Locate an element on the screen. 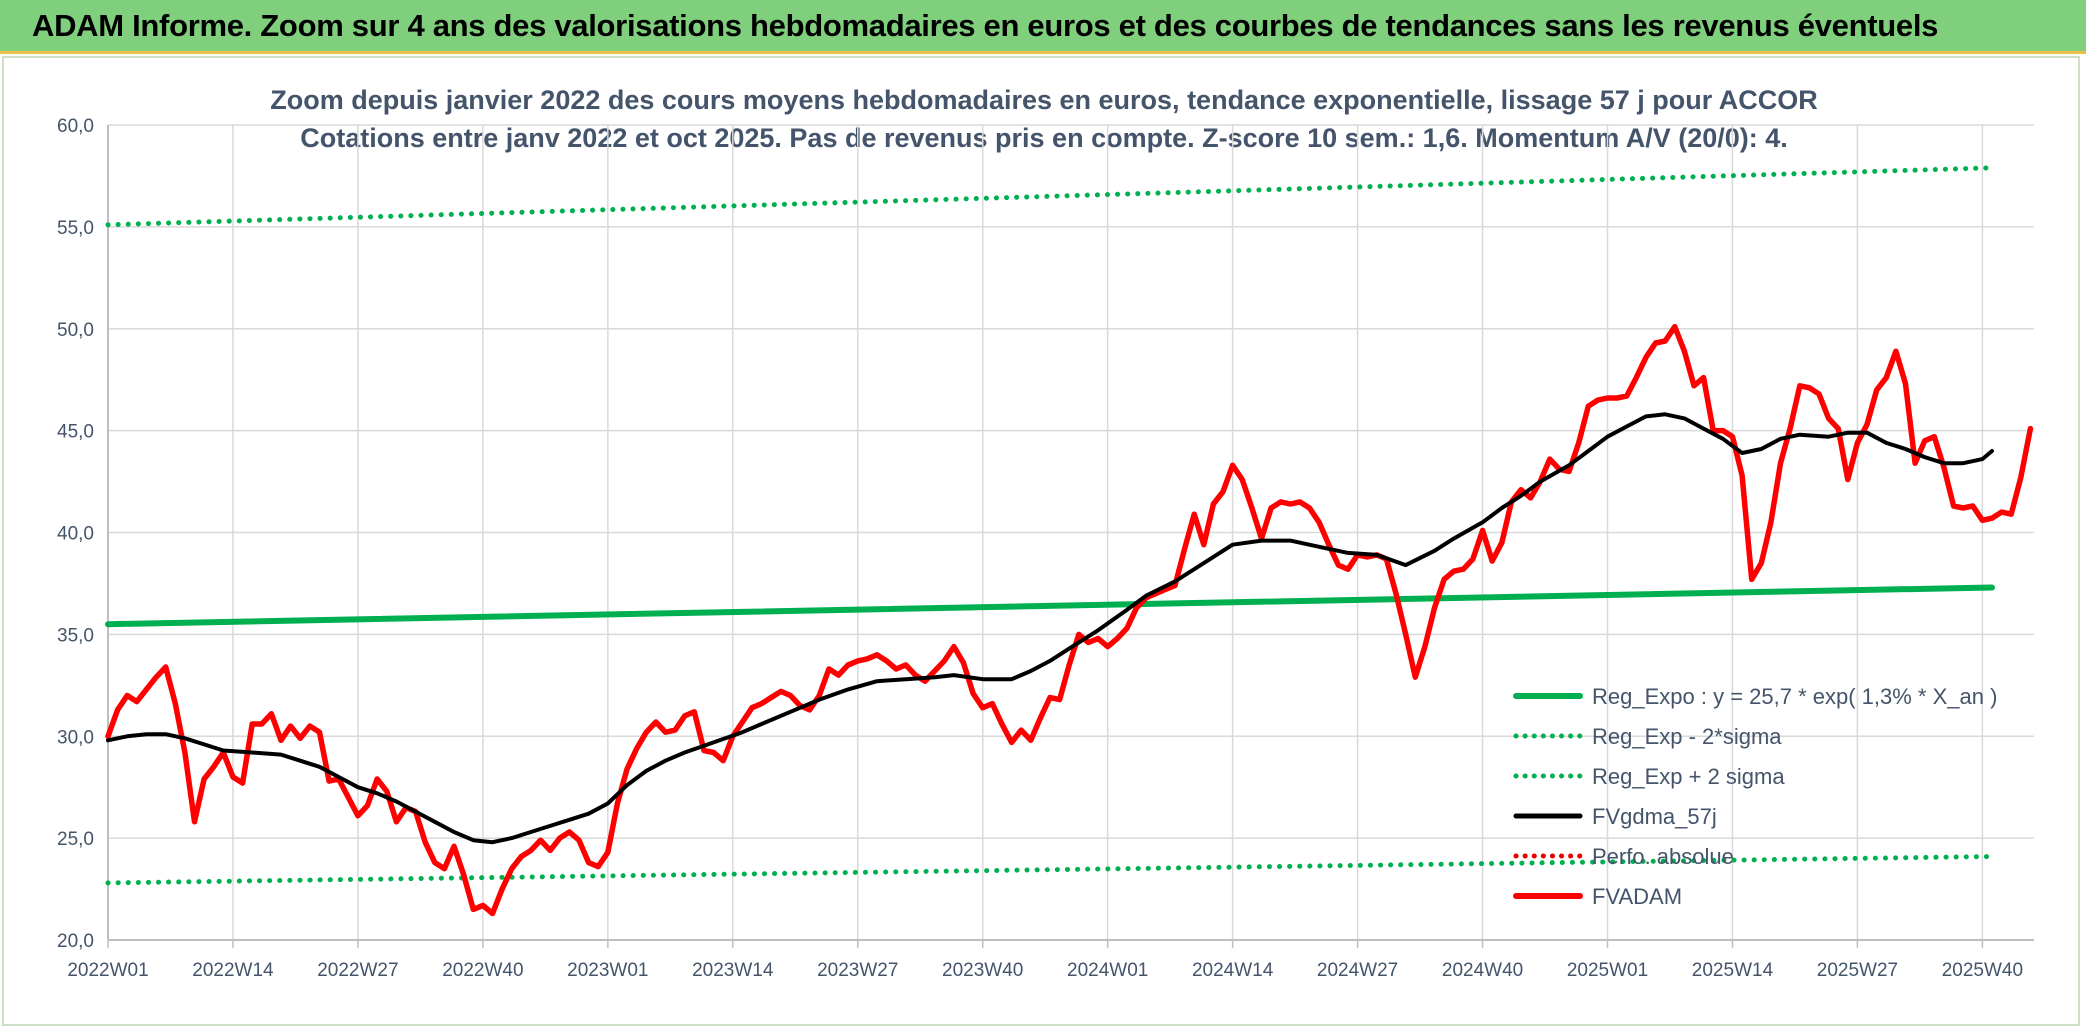 The width and height of the screenshot is (2086, 1031). y-tick-label: 20,0 is located at coordinates (75, 941).